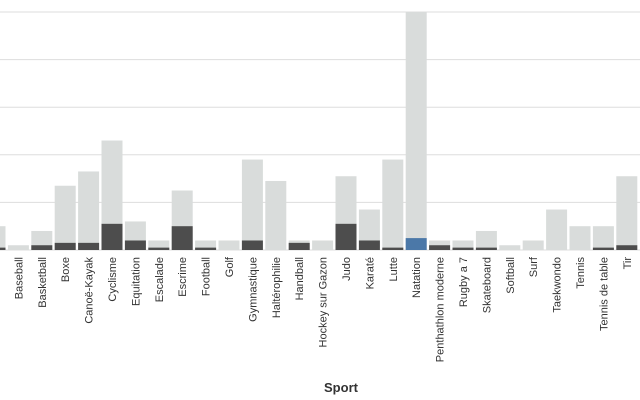  I want to click on x-tick-label: Cyclisme, so click(113, 279).